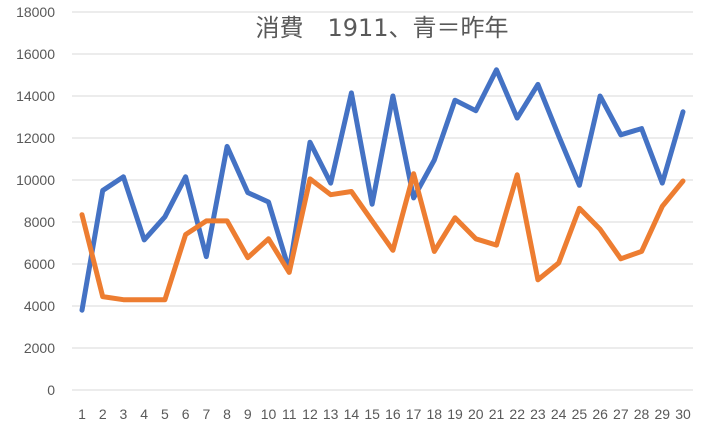  I want to click on x-tick-label: 17, so click(414, 414).